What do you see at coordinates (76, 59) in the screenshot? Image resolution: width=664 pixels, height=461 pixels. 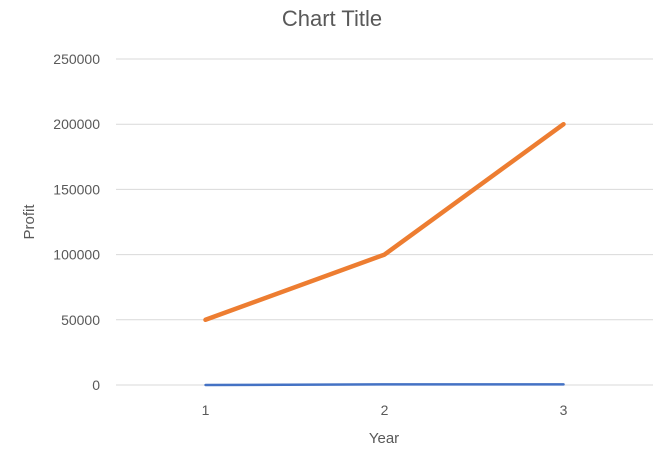 I see `y-tick-label: 250000` at bounding box center [76, 59].